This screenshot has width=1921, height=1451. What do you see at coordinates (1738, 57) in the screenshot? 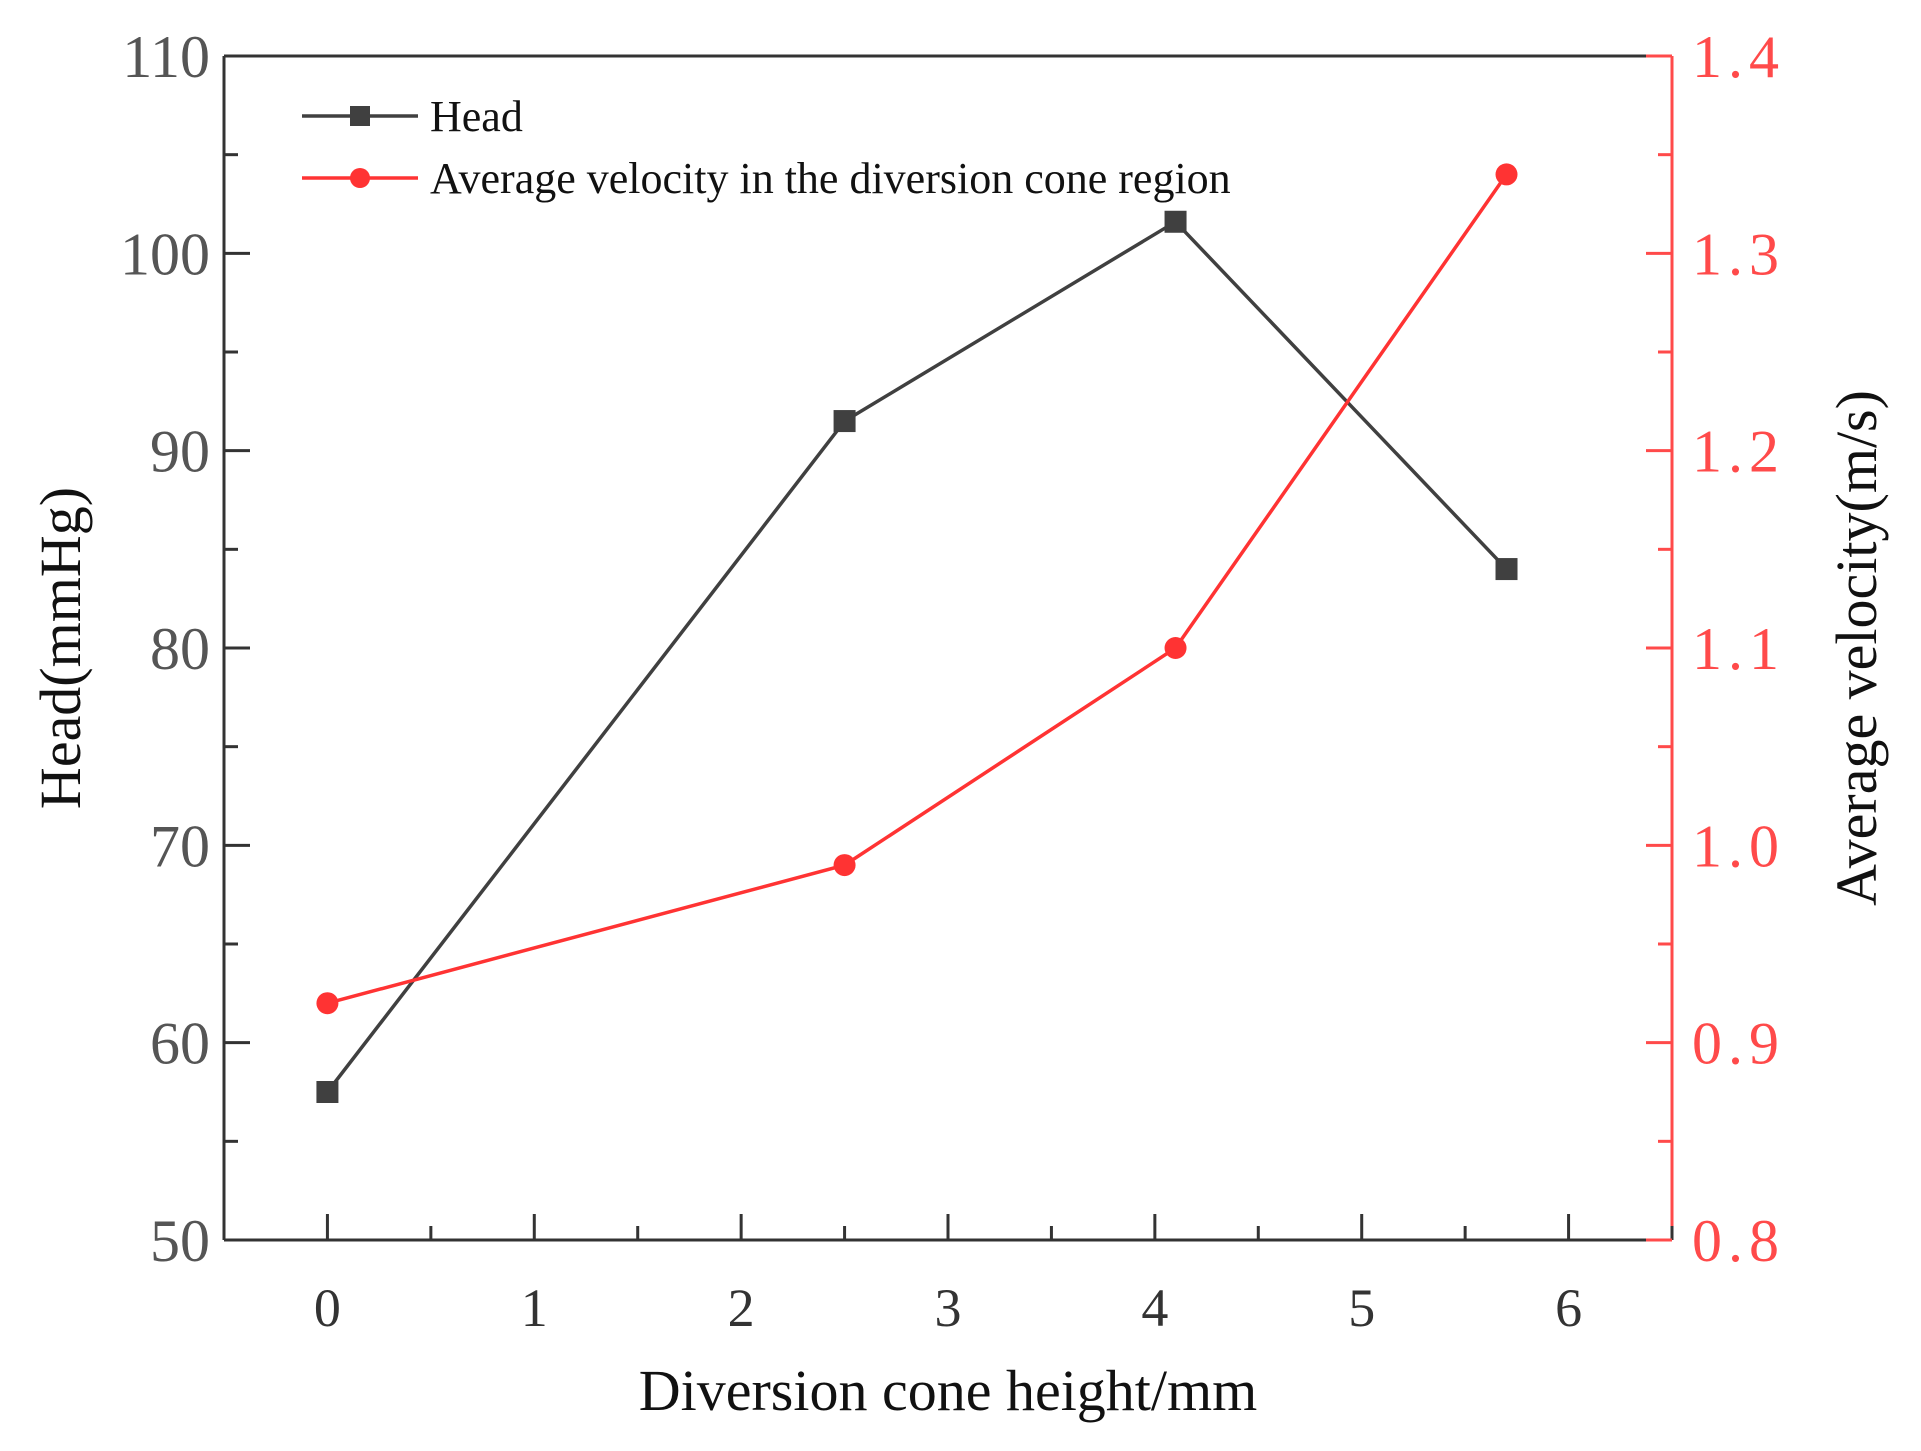
I see `y-right-tick-label: 1.4` at bounding box center [1738, 57].